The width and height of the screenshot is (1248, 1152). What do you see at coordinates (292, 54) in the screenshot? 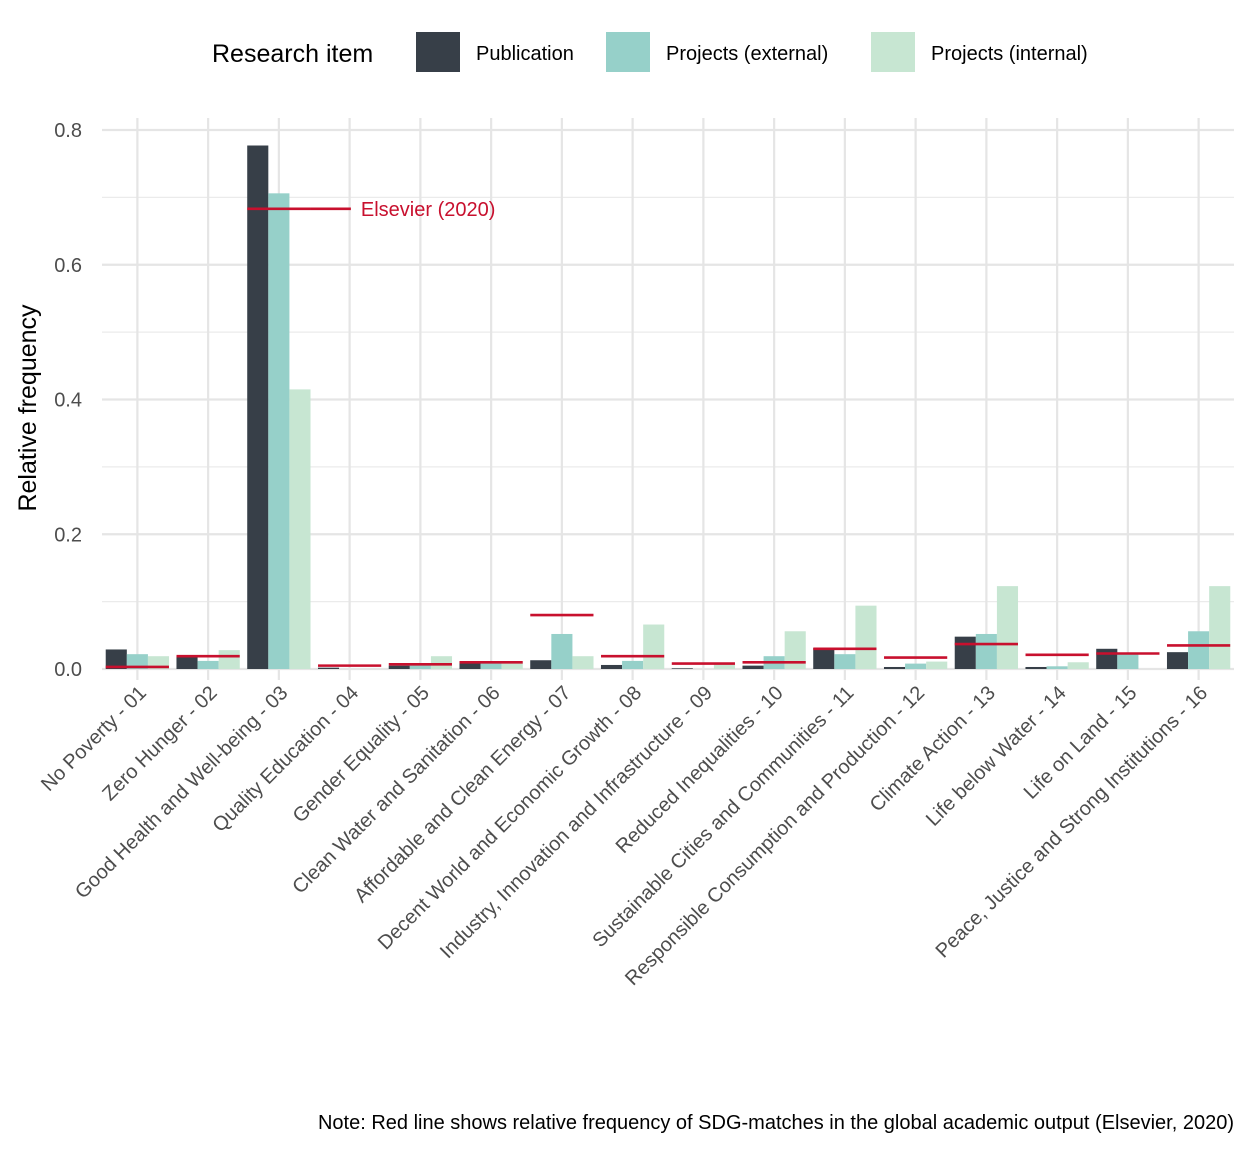
I see `legend-title: Research item` at bounding box center [292, 54].